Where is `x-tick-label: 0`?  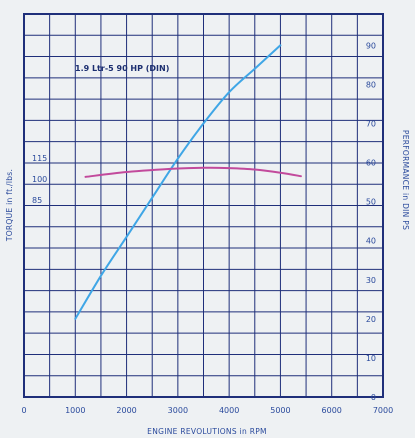
x-tick-label: 0 is located at coordinates (23, 410).